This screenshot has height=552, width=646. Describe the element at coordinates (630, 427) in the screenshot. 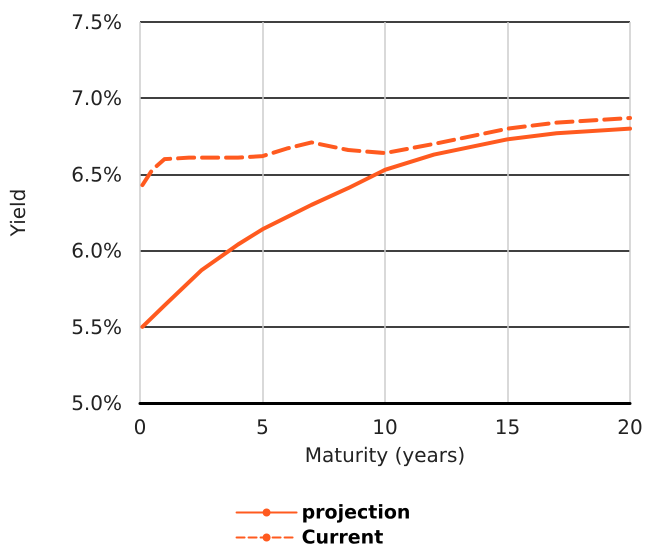

I see `x-tick-label: 20` at that location.